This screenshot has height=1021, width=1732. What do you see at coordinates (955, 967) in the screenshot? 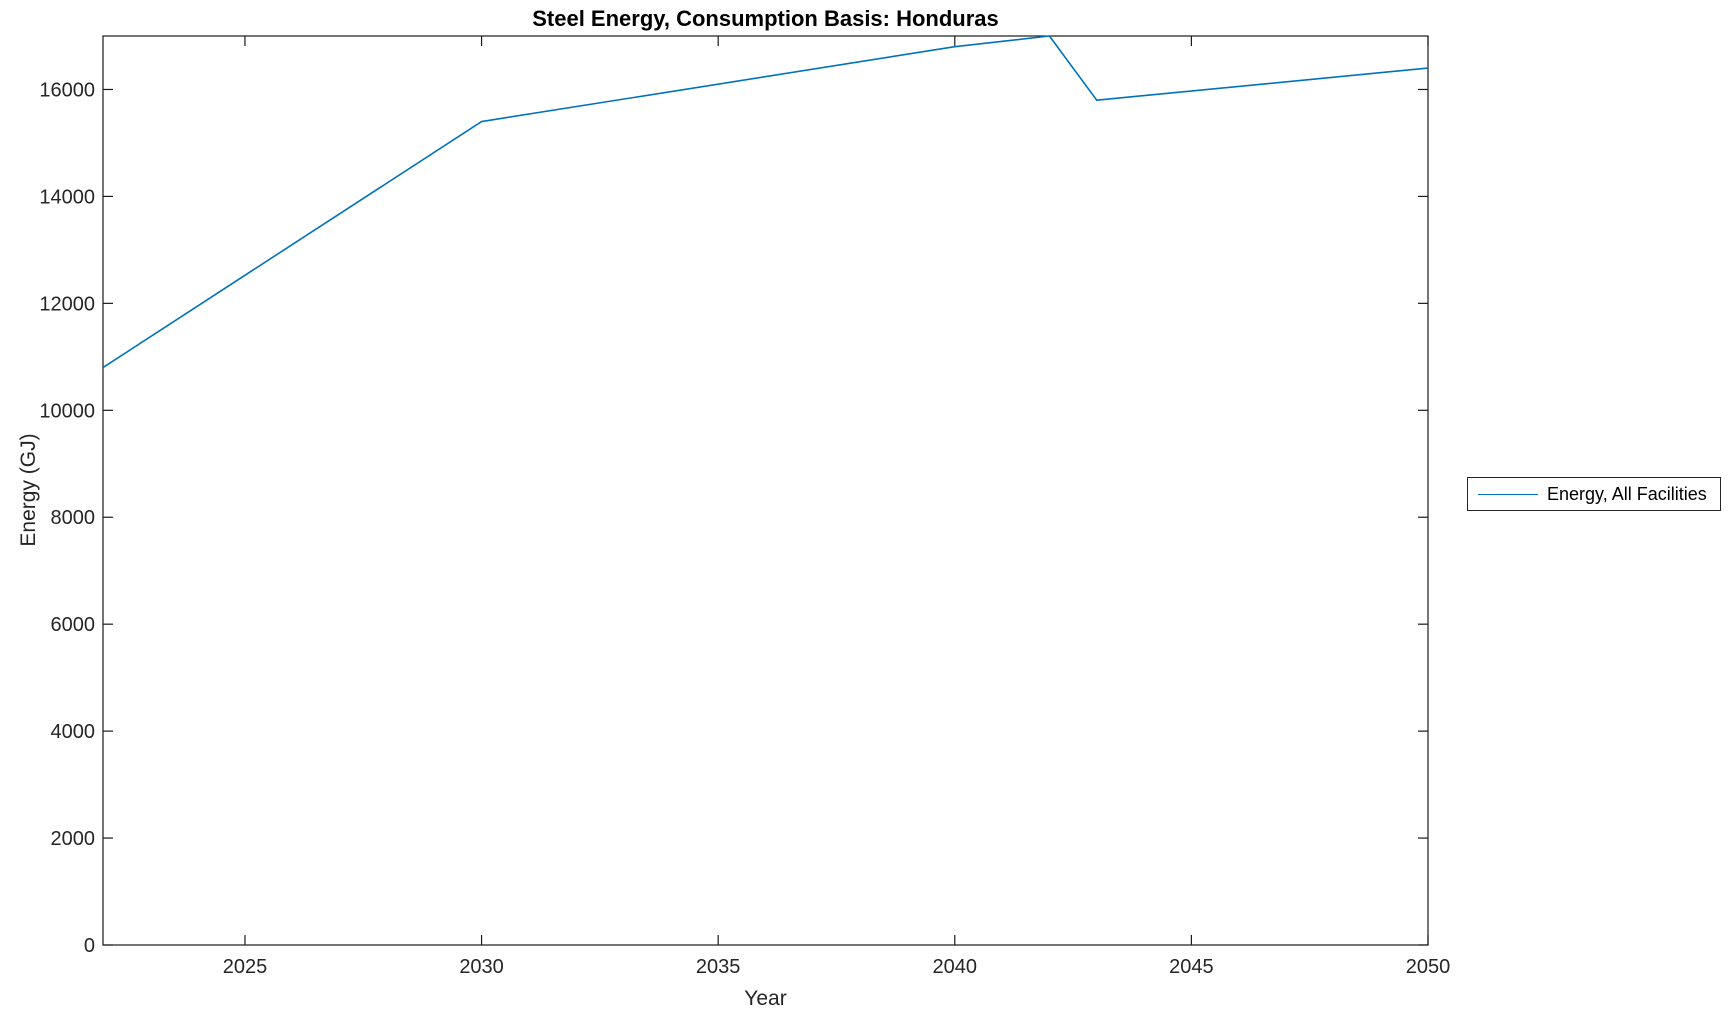
I see `x-tick-label: 2040` at bounding box center [955, 967].